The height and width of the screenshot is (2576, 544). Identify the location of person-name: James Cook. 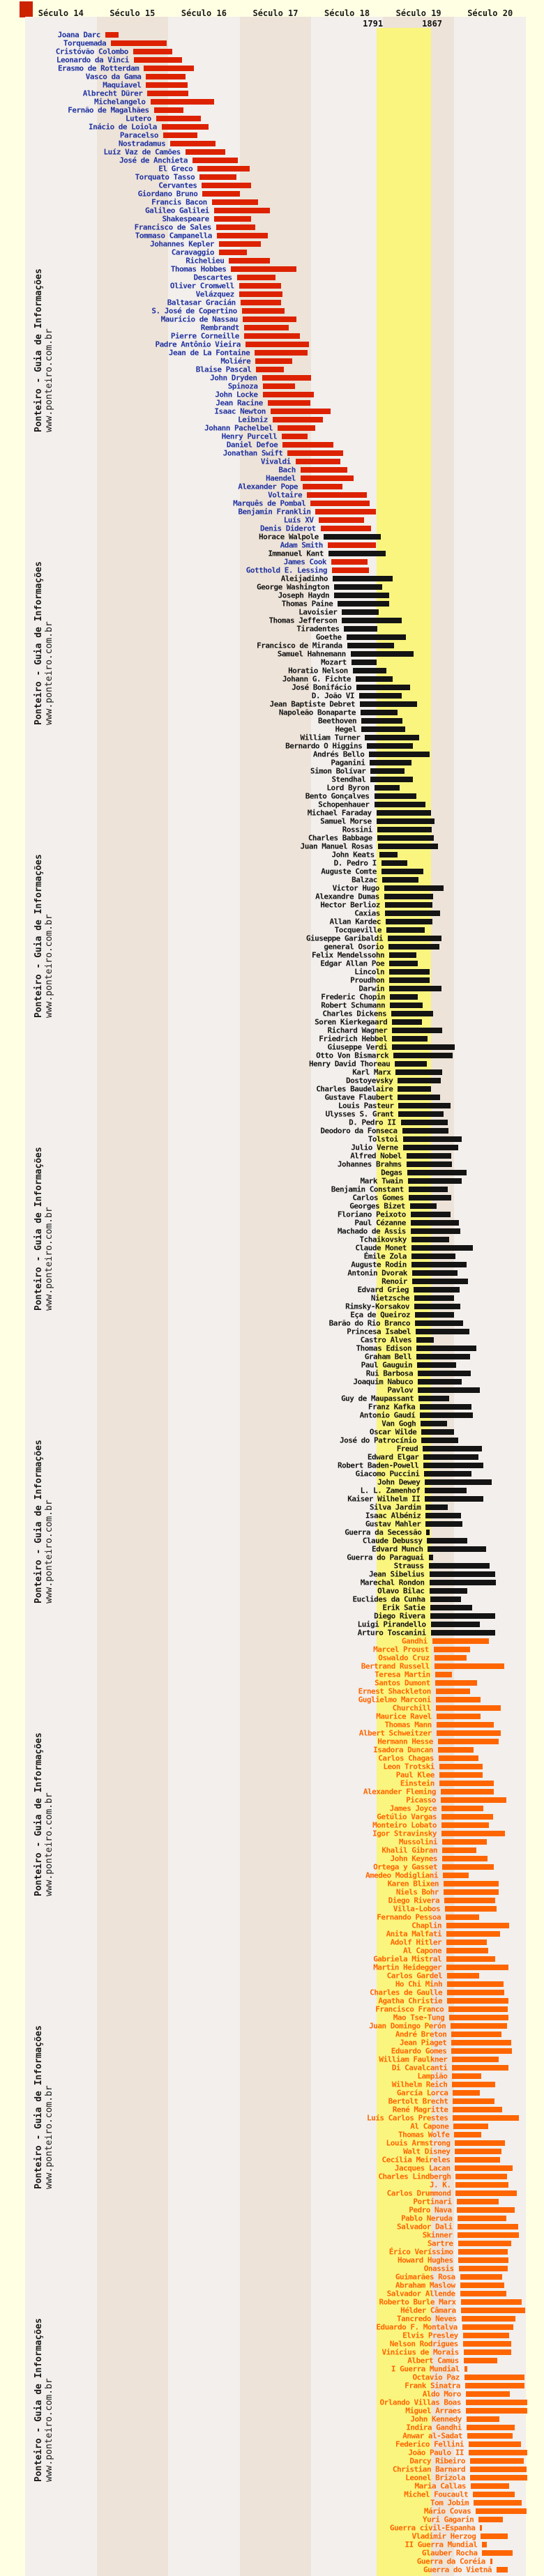
(305, 562).